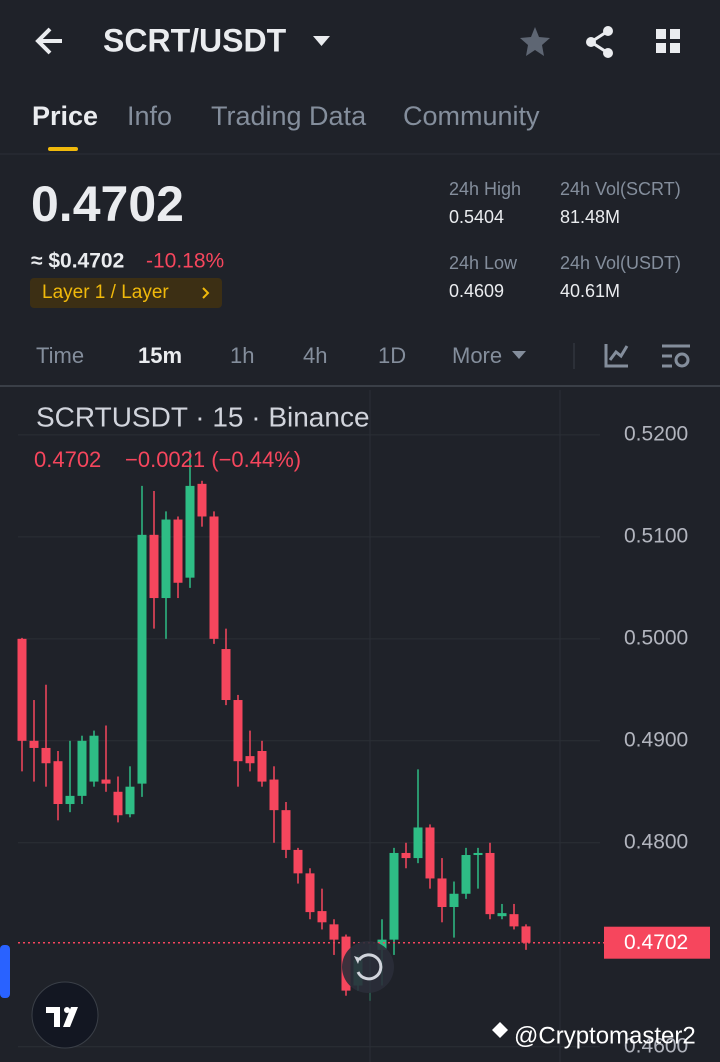 Image resolution: width=720 pixels, height=1062 pixels. Describe the element at coordinates (206, 293) in the screenshot. I see `tag-arrow` at that location.